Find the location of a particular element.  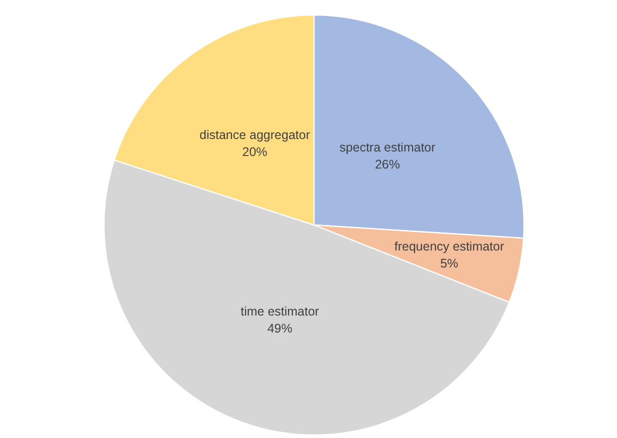

slice-label: spectra estimator is located at coordinates (388, 147).